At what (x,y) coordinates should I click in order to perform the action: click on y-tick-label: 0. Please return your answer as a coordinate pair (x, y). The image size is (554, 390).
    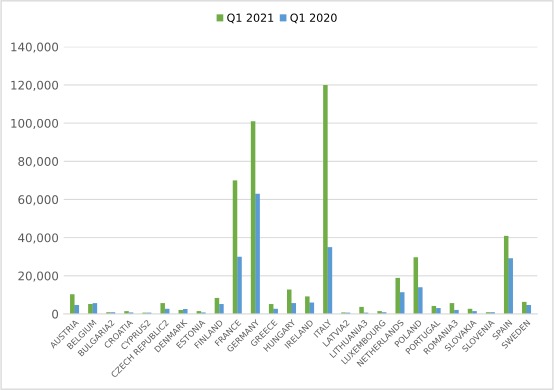
    Looking at the image, I should click on (55, 314).